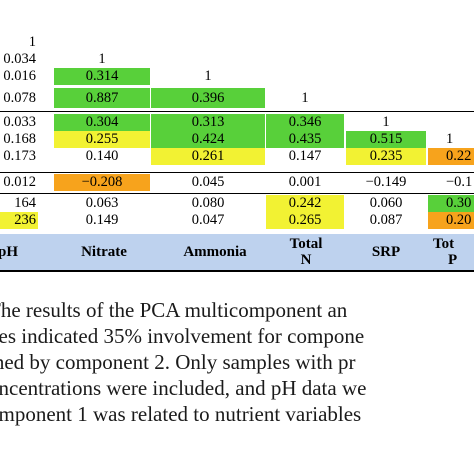  What do you see at coordinates (208, 182) in the screenshot?
I see `table-cell: 0.045` at bounding box center [208, 182].